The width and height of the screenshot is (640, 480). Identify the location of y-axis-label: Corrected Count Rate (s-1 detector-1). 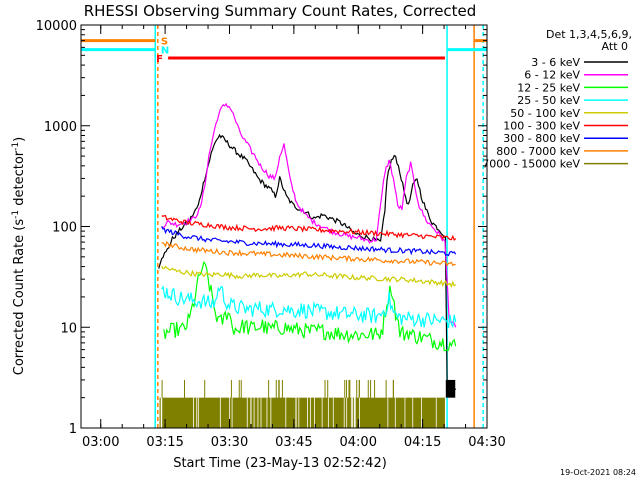
(19, 256).